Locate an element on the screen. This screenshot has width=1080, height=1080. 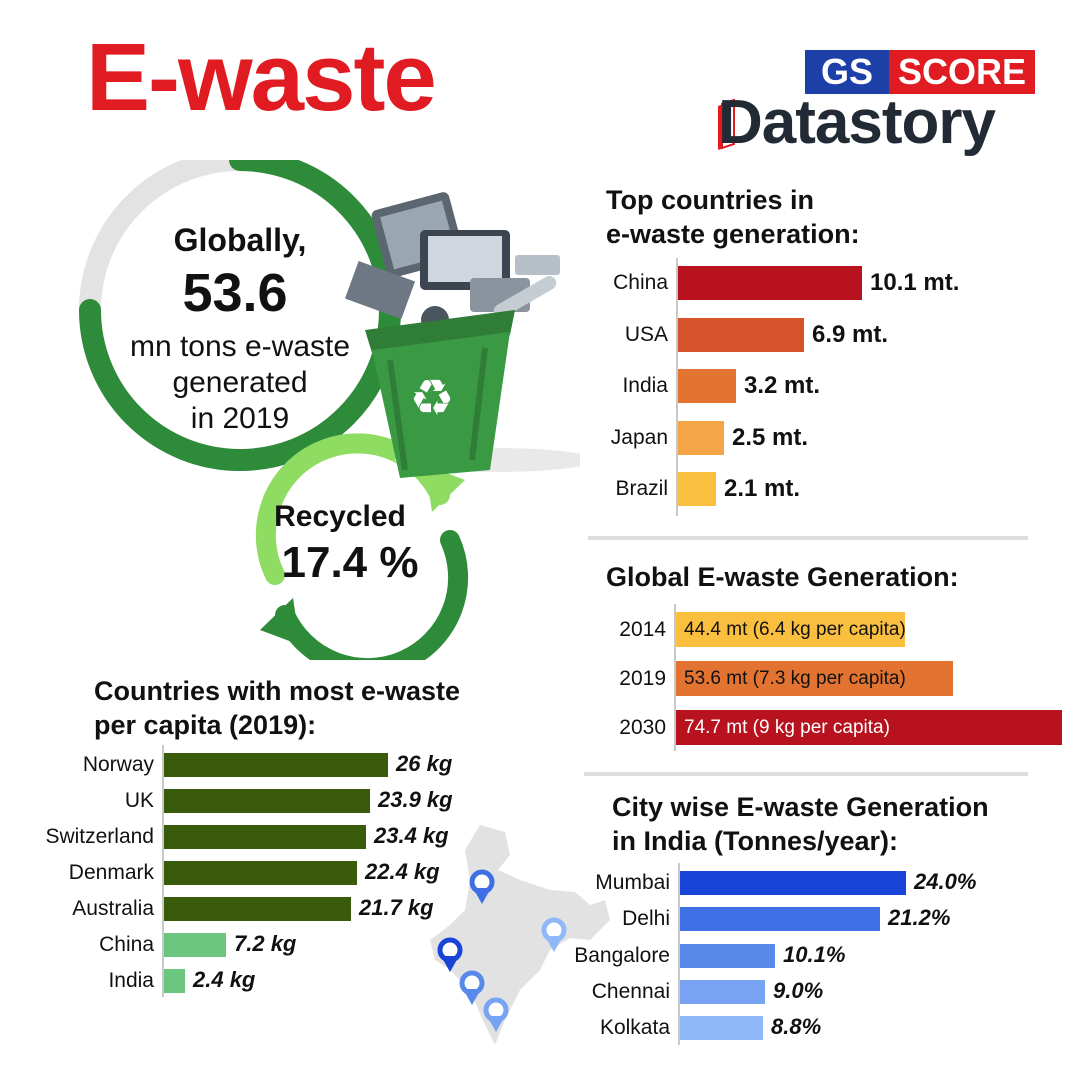
recycle-bin-icon: ♻ is located at coordinates (440, 394).